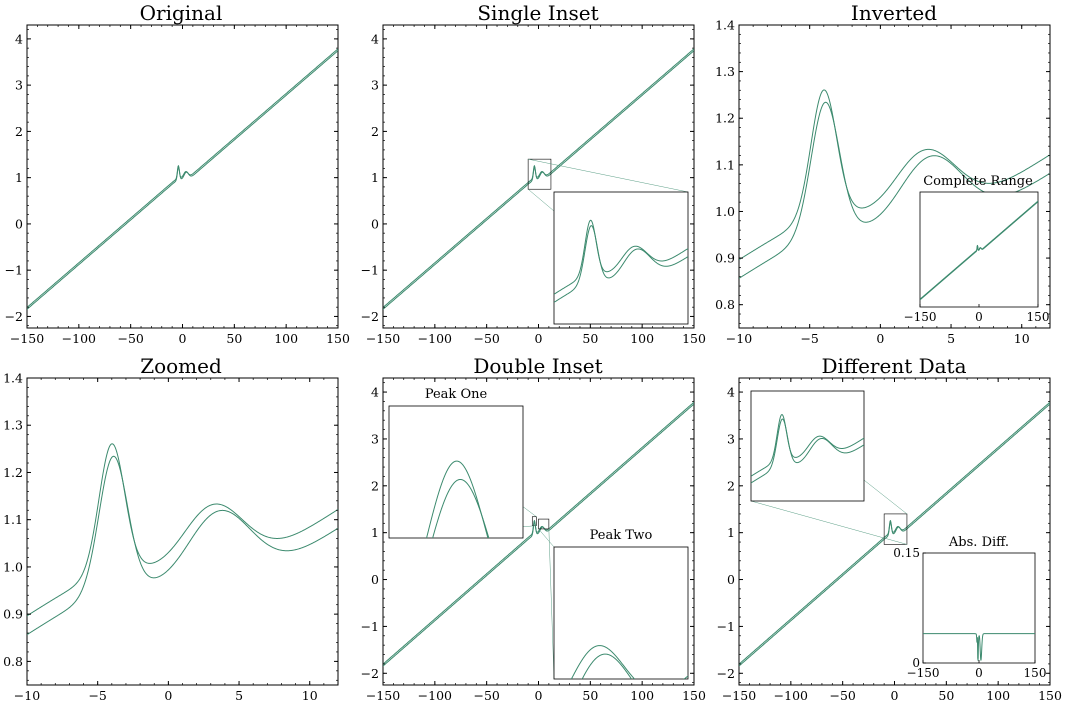 This screenshot has width=1065, height=705. I want to click on x-tick-label: −50, so click(486, 695).